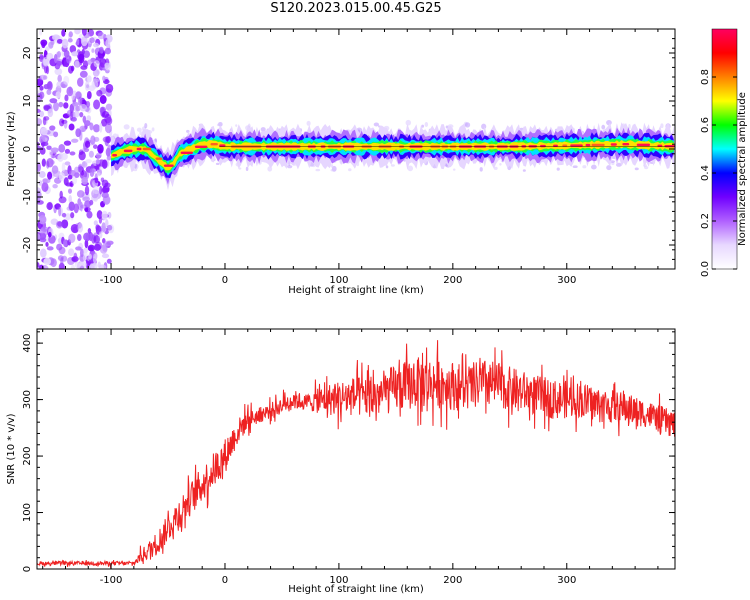 This screenshot has width=750, height=600. I want to click on x-tick-label: 200, so click(452, 280).